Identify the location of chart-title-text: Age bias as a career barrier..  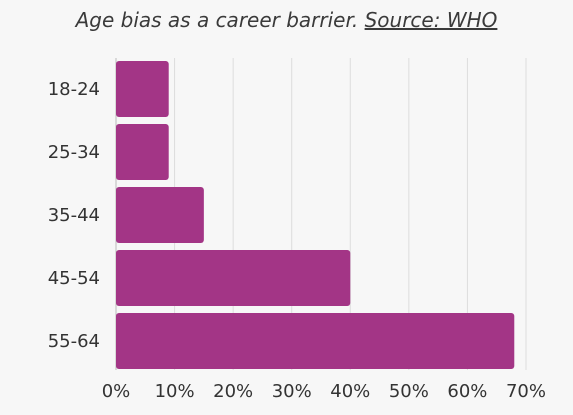
(217, 20).